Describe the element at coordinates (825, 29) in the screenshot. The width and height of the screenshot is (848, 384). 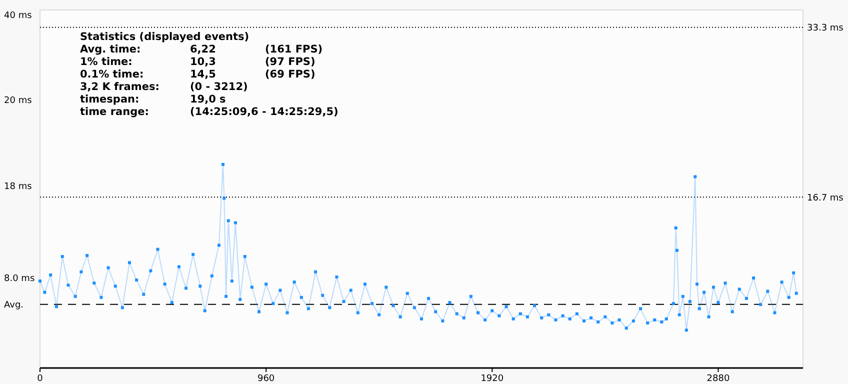
I see `y-tick-label: 33.3 ms` at that location.